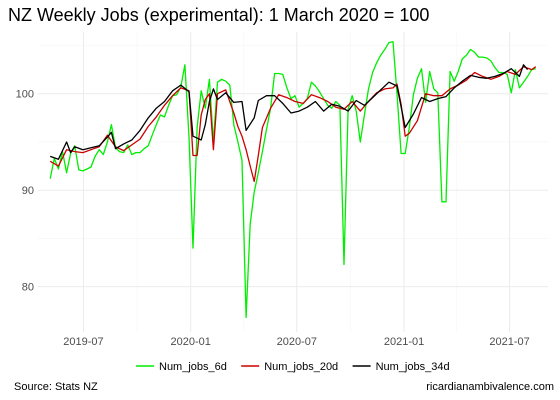 Image resolution: width=560 pixels, height=400 pixels. What do you see at coordinates (404, 342) in the screenshot?
I see `x-tick-label: 2021-01` at bounding box center [404, 342].